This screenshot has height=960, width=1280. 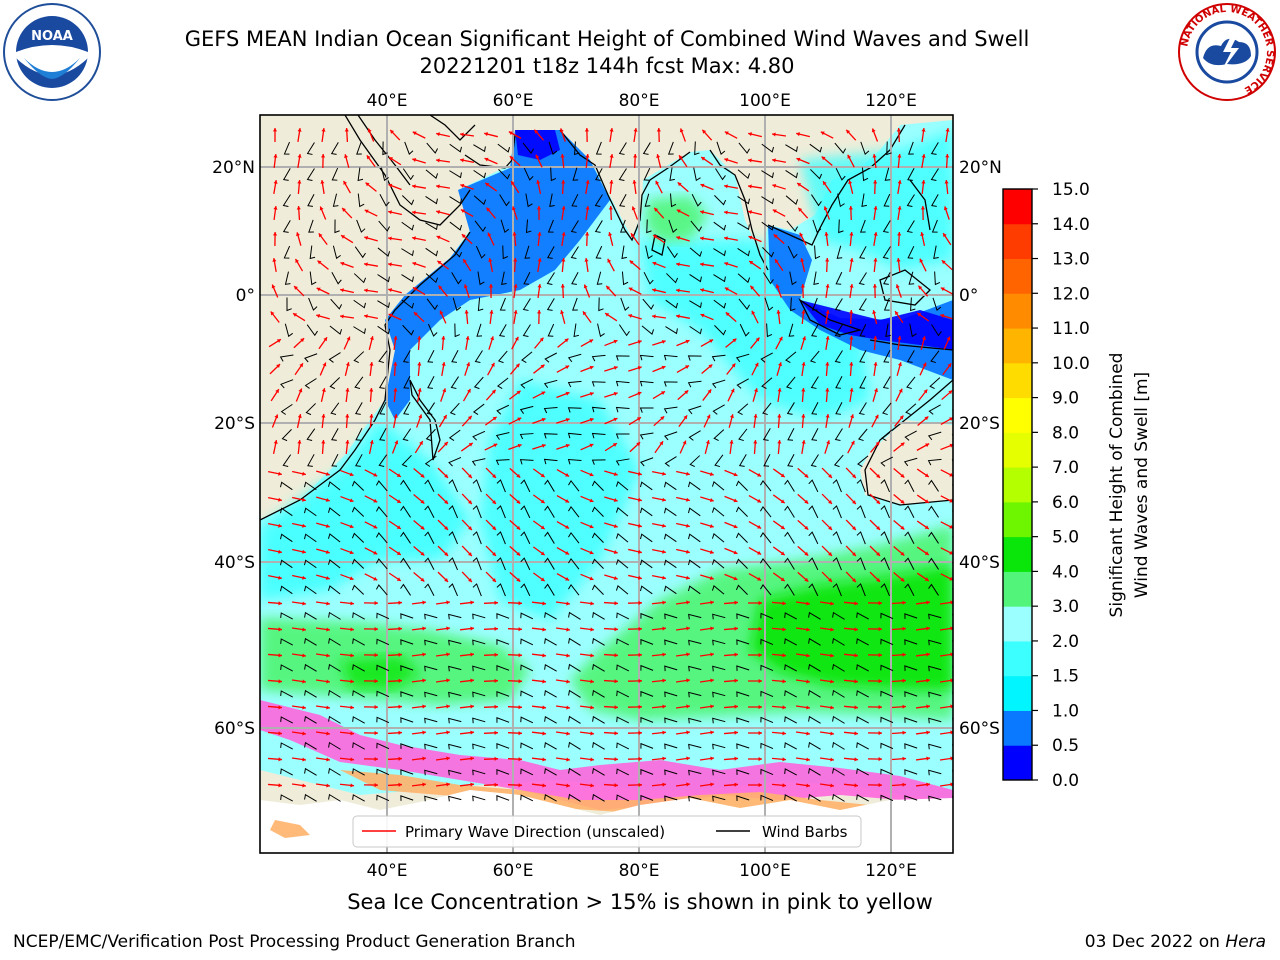 I want to click on colorbar-tick-label: 2.0, so click(x=1065, y=642).